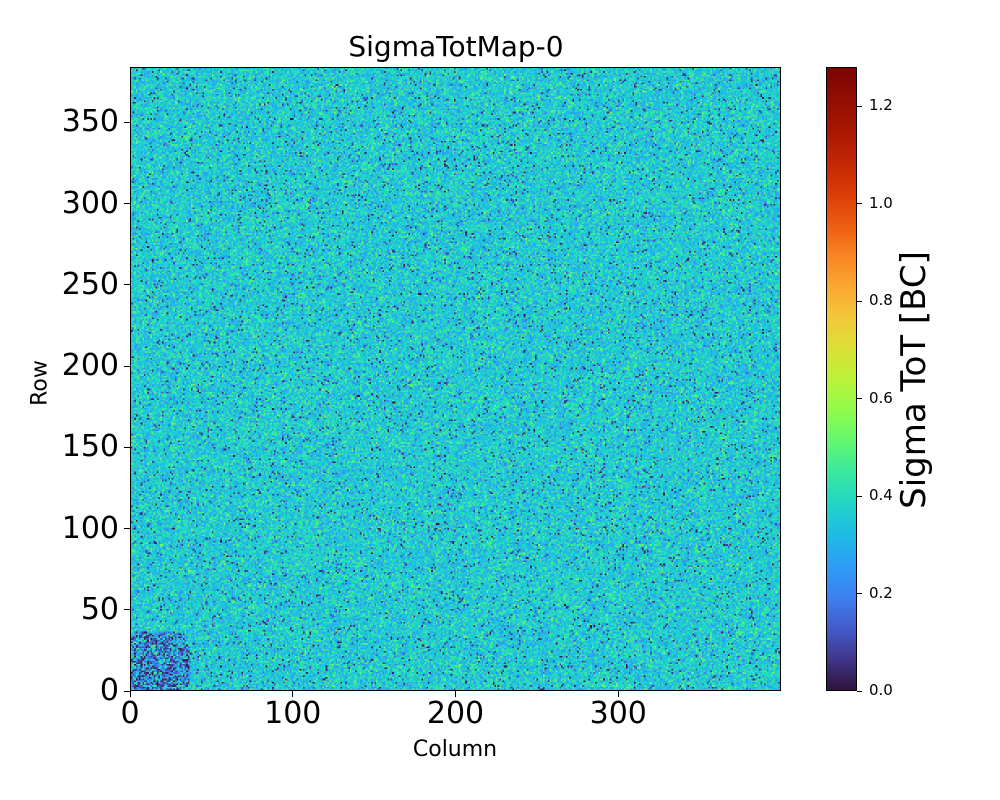 The height and width of the screenshot is (800, 1000). I want to click on y-tick-label: 300, so click(90, 203).